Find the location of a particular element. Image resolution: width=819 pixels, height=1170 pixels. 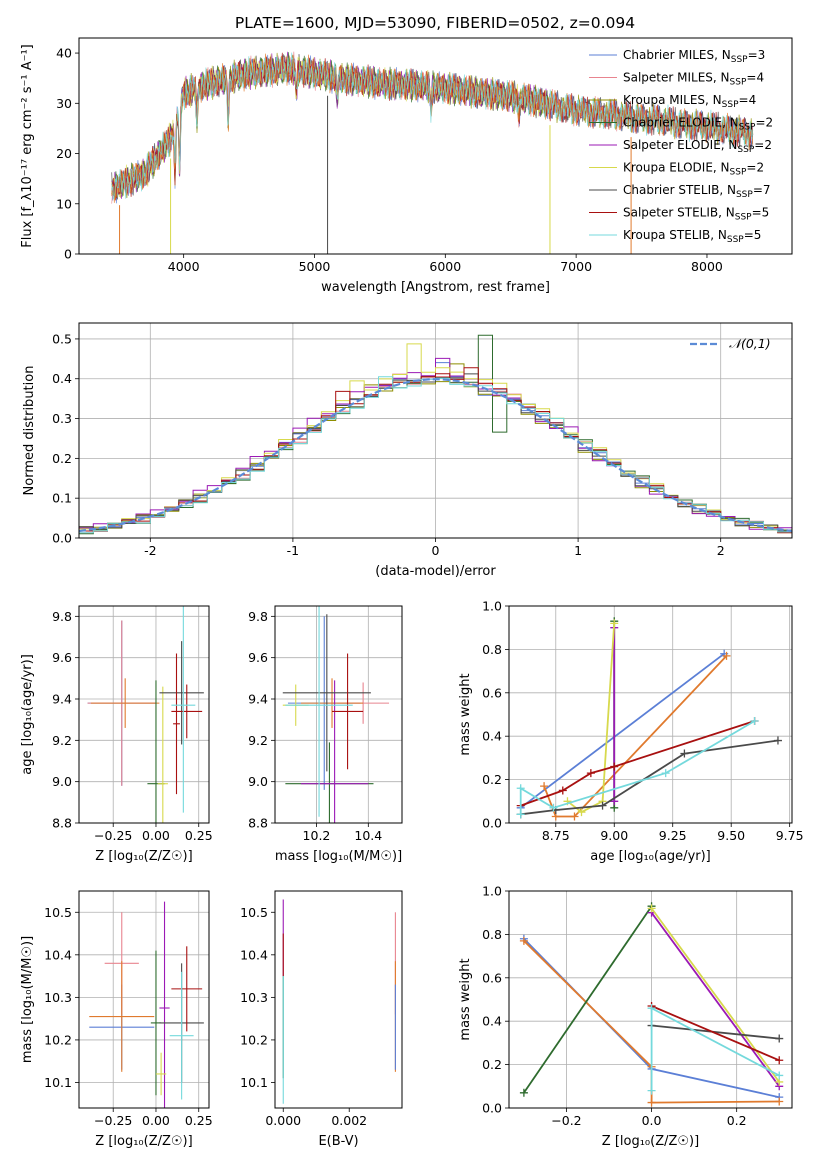

y-axis-label: Normed distribution is located at coordinates (29, 431).